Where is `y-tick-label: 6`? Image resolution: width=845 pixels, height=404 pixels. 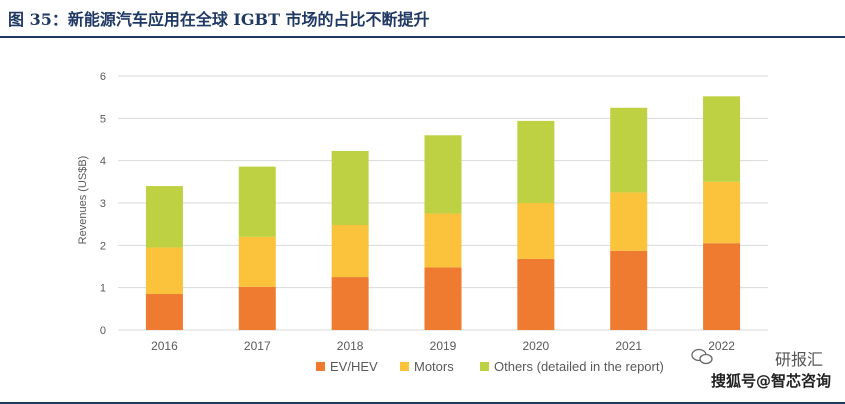
y-tick-label: 6 is located at coordinates (103, 77).